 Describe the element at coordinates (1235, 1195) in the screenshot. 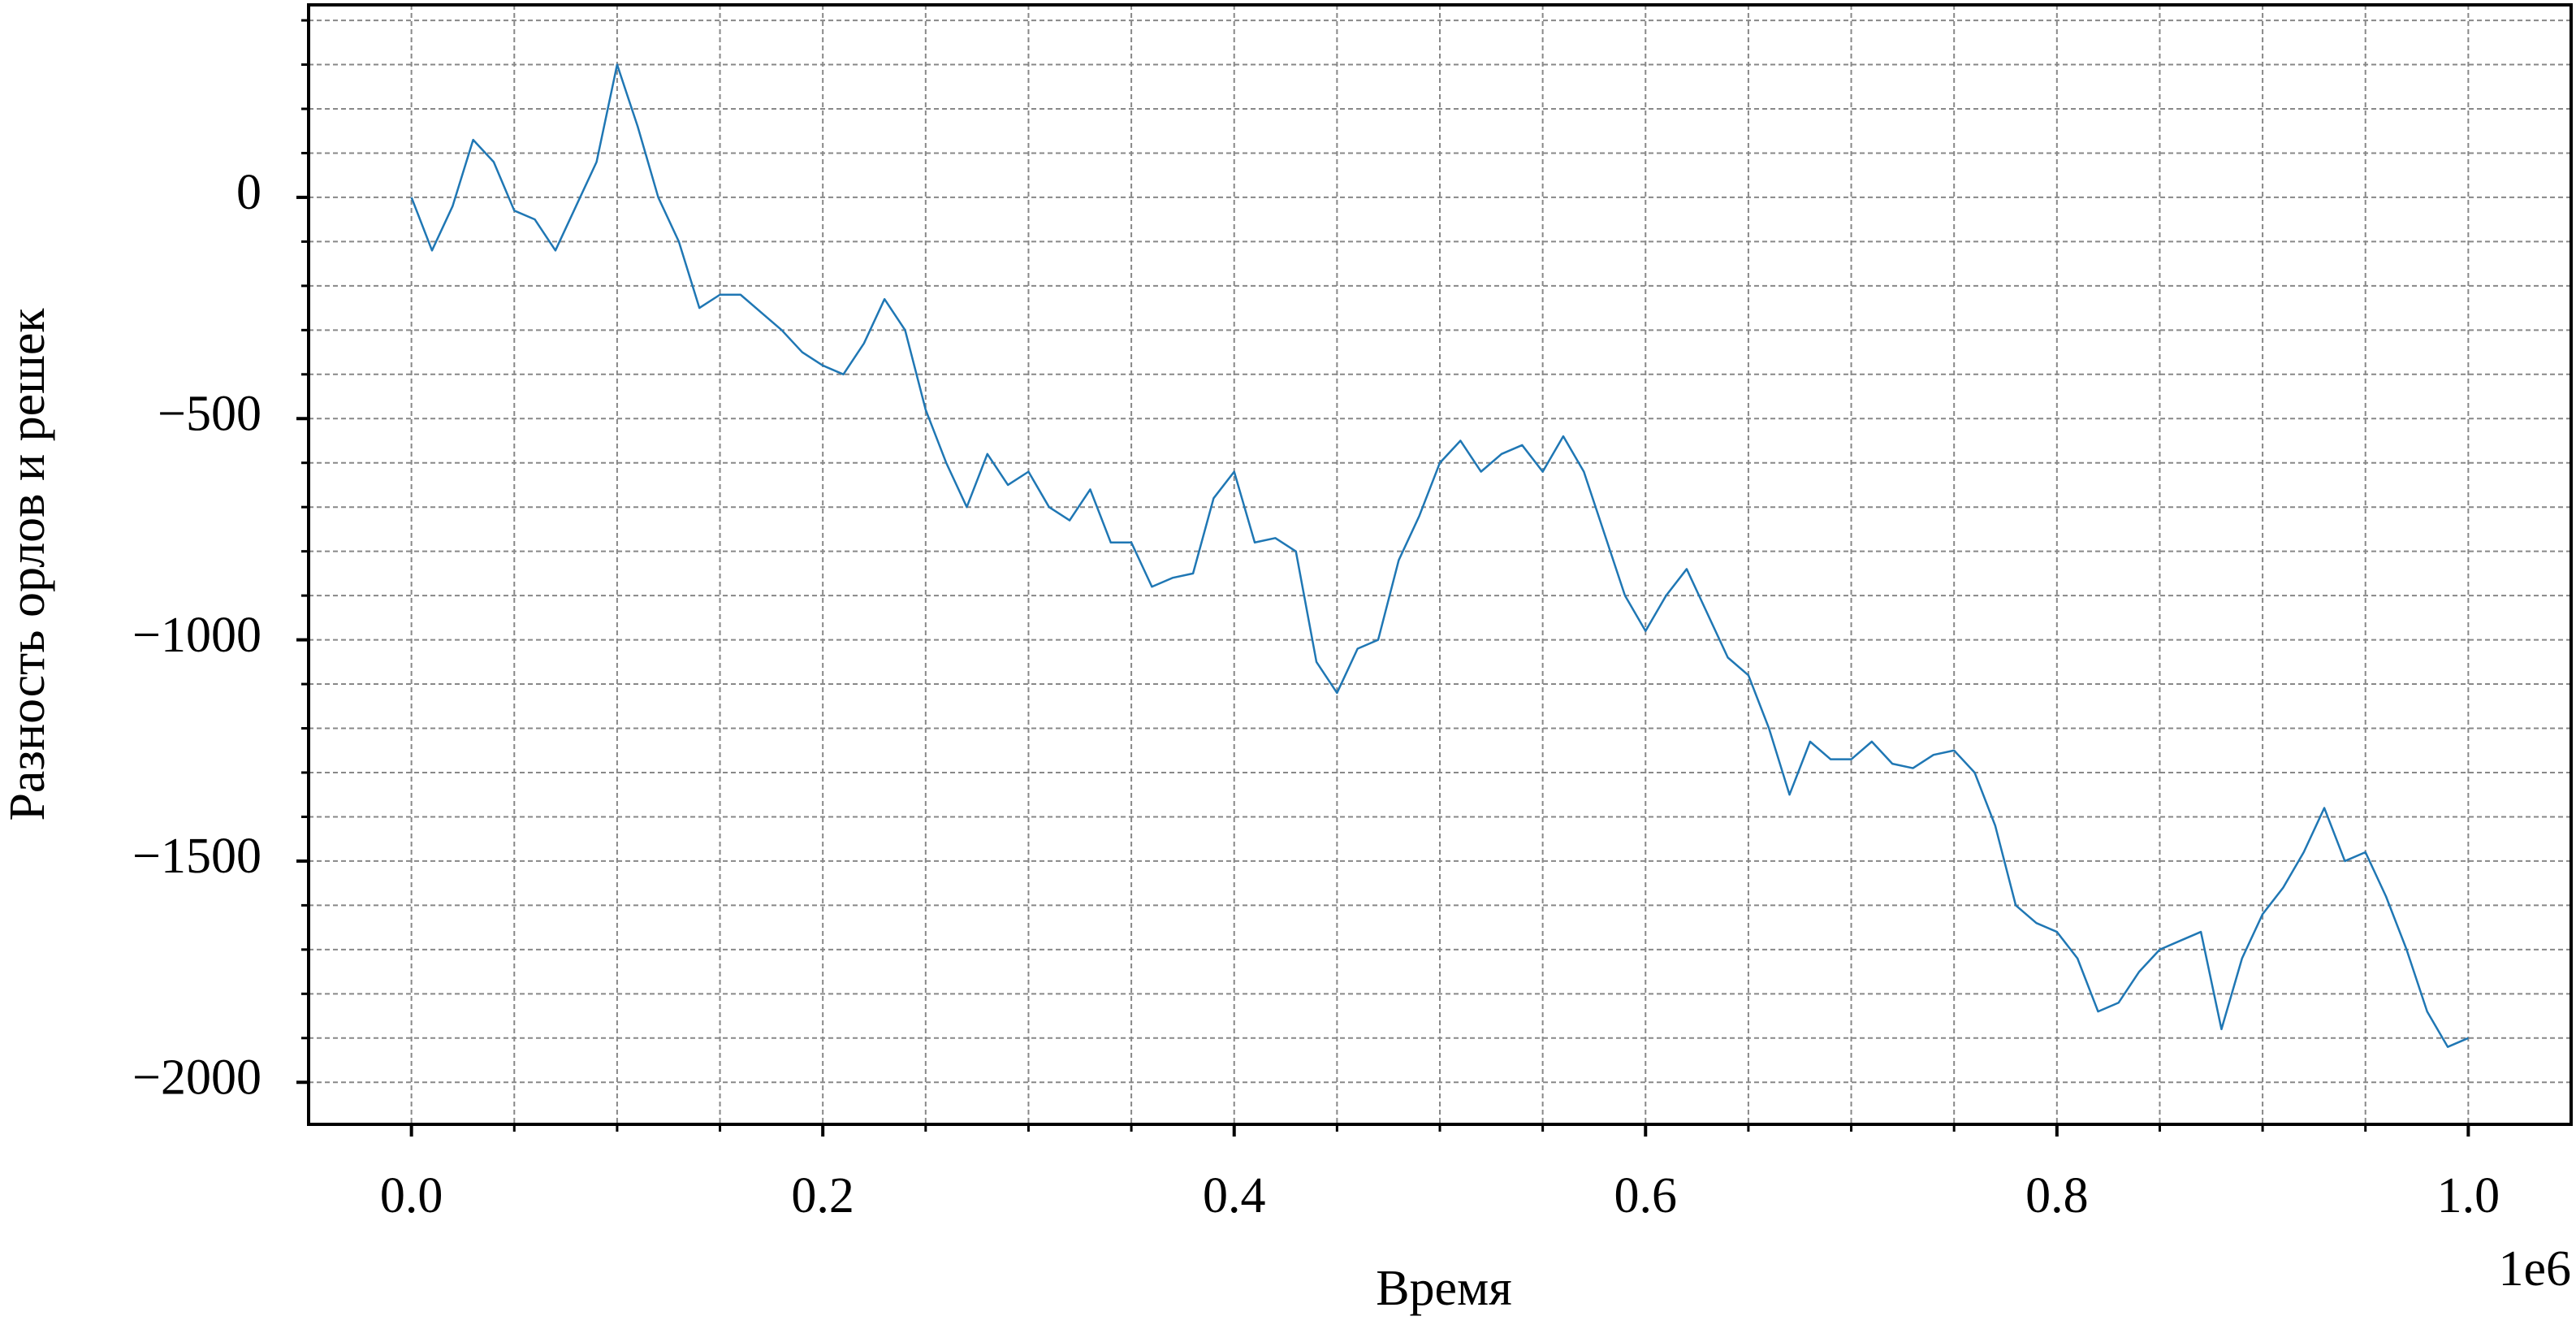

I see `x-tick-label: 0.4` at that location.